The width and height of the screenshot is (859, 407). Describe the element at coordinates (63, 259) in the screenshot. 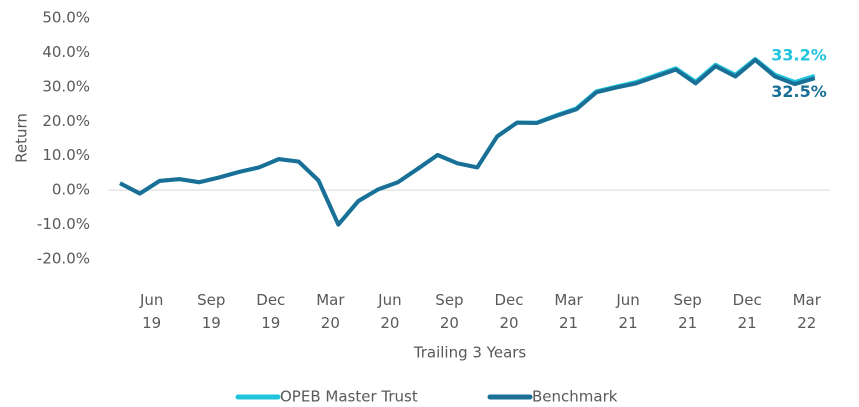

I see `y-tick-label: -20.0%` at that location.